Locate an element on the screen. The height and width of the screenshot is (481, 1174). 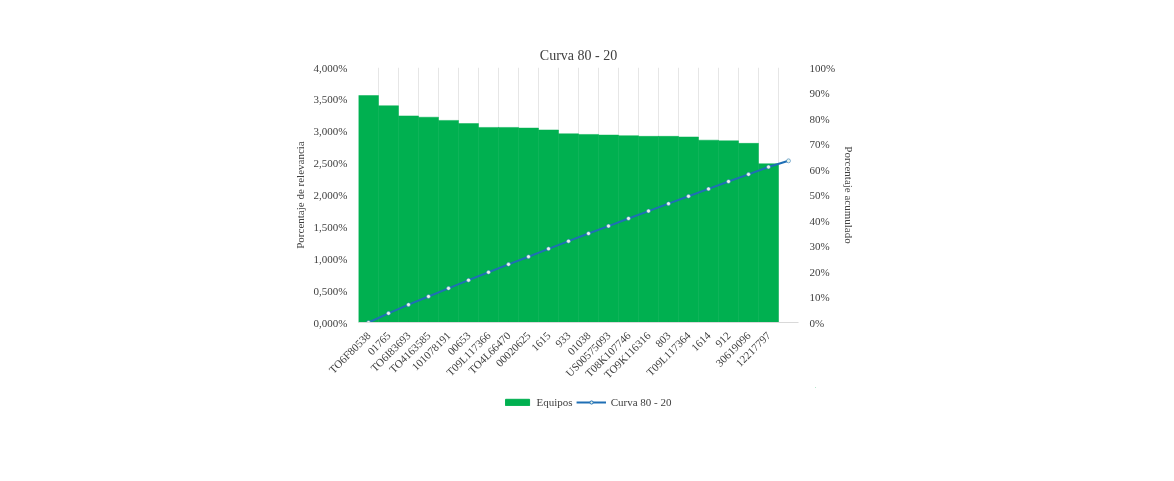
y2-tick-label: 40% is located at coordinates (819, 220).